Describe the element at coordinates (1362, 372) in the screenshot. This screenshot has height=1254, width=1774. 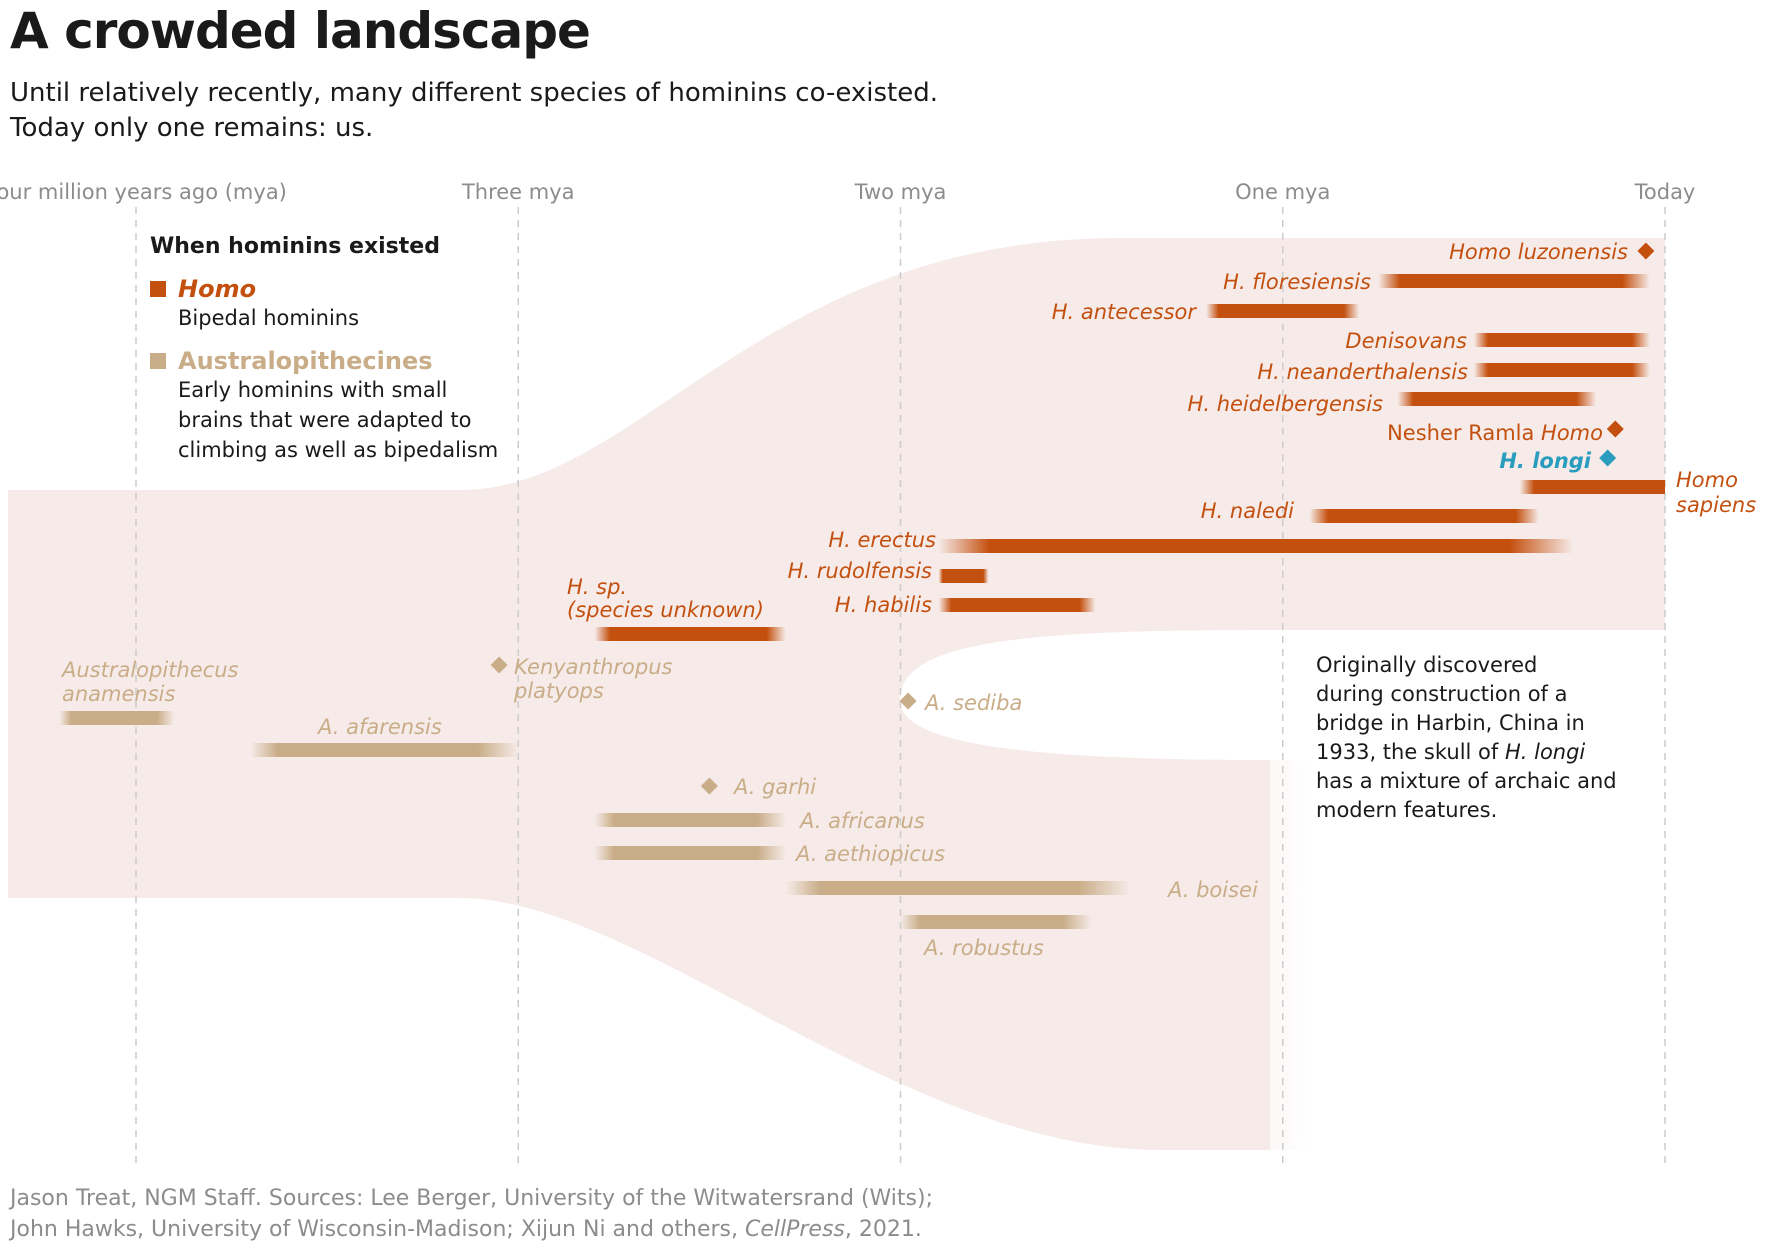
I see `neanderthalensis-label: H. neanderthalensis` at that location.